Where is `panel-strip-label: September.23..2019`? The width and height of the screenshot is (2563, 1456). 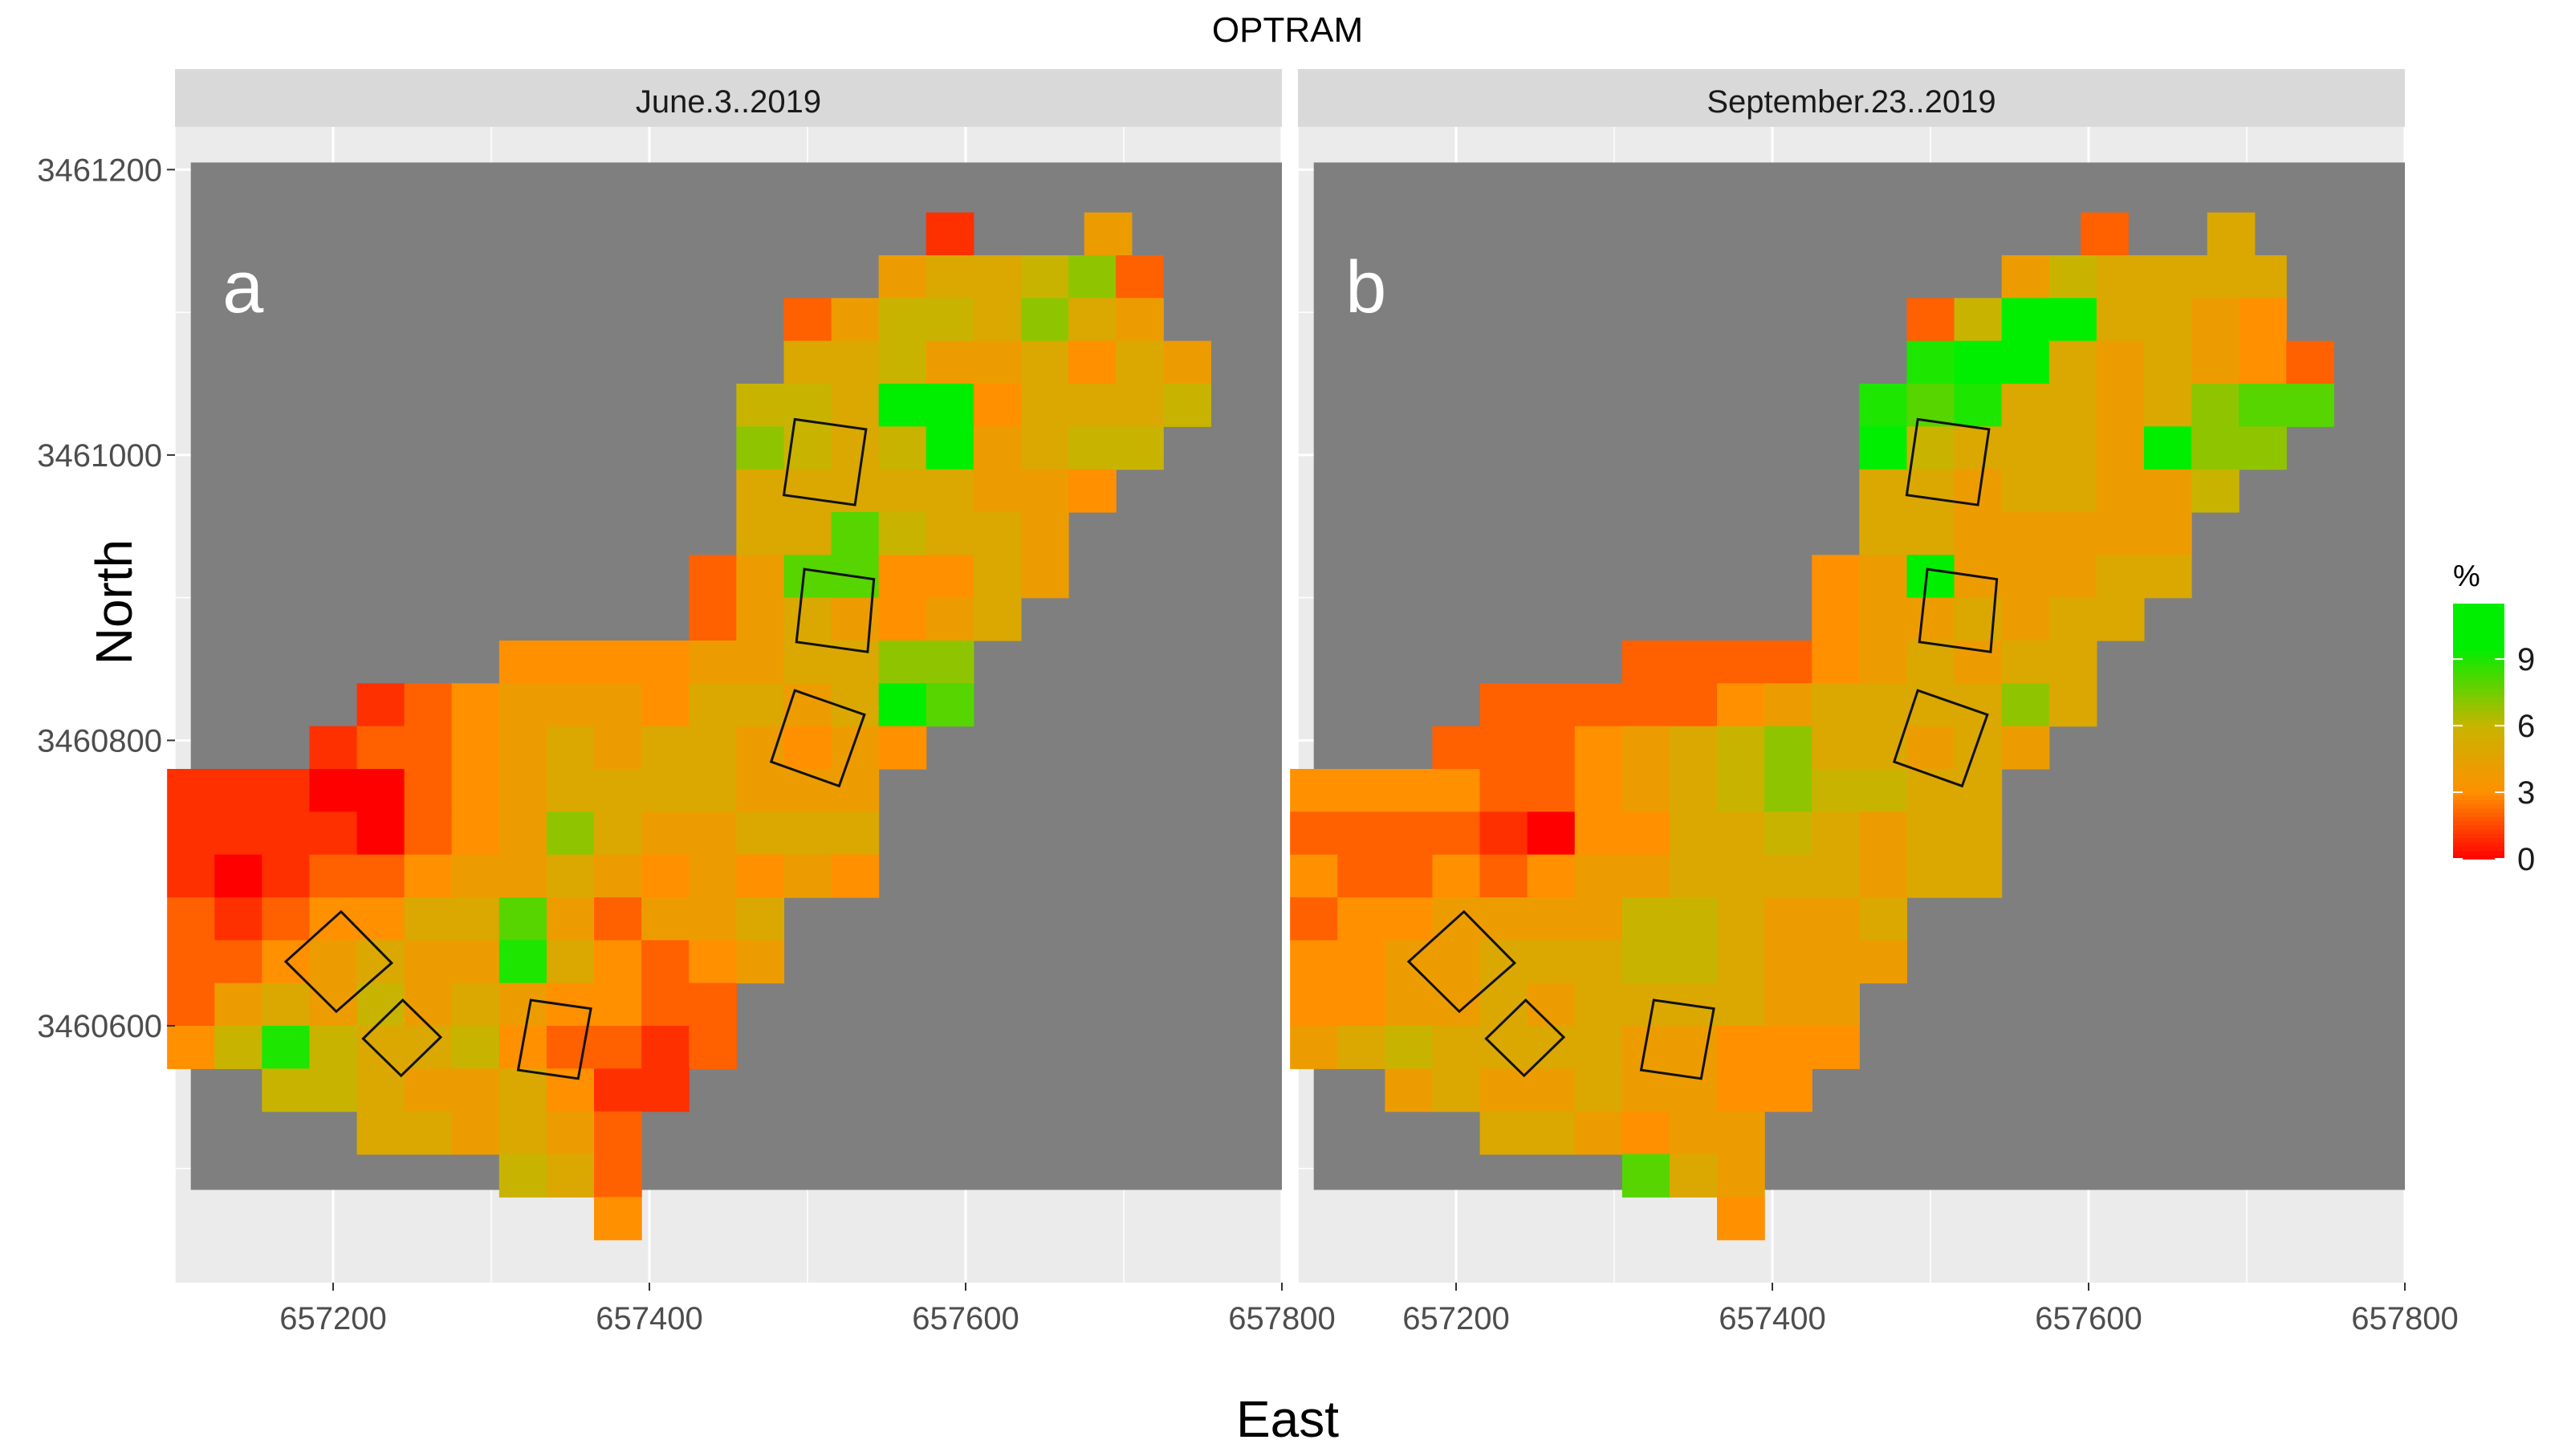 panel-strip-label: September.23..2019 is located at coordinates (1851, 102).